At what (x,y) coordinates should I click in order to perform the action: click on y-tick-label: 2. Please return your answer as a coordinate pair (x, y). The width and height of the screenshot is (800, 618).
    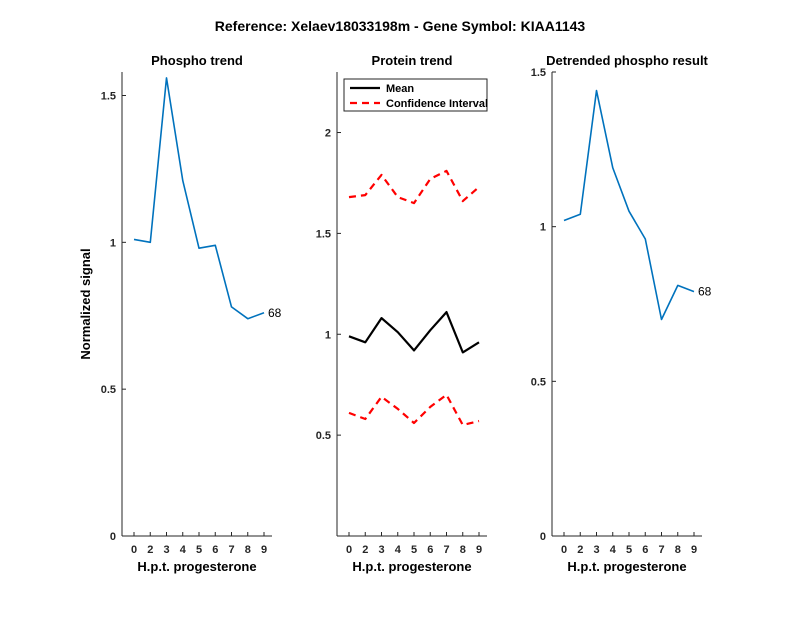
    Looking at the image, I should click on (328, 134).